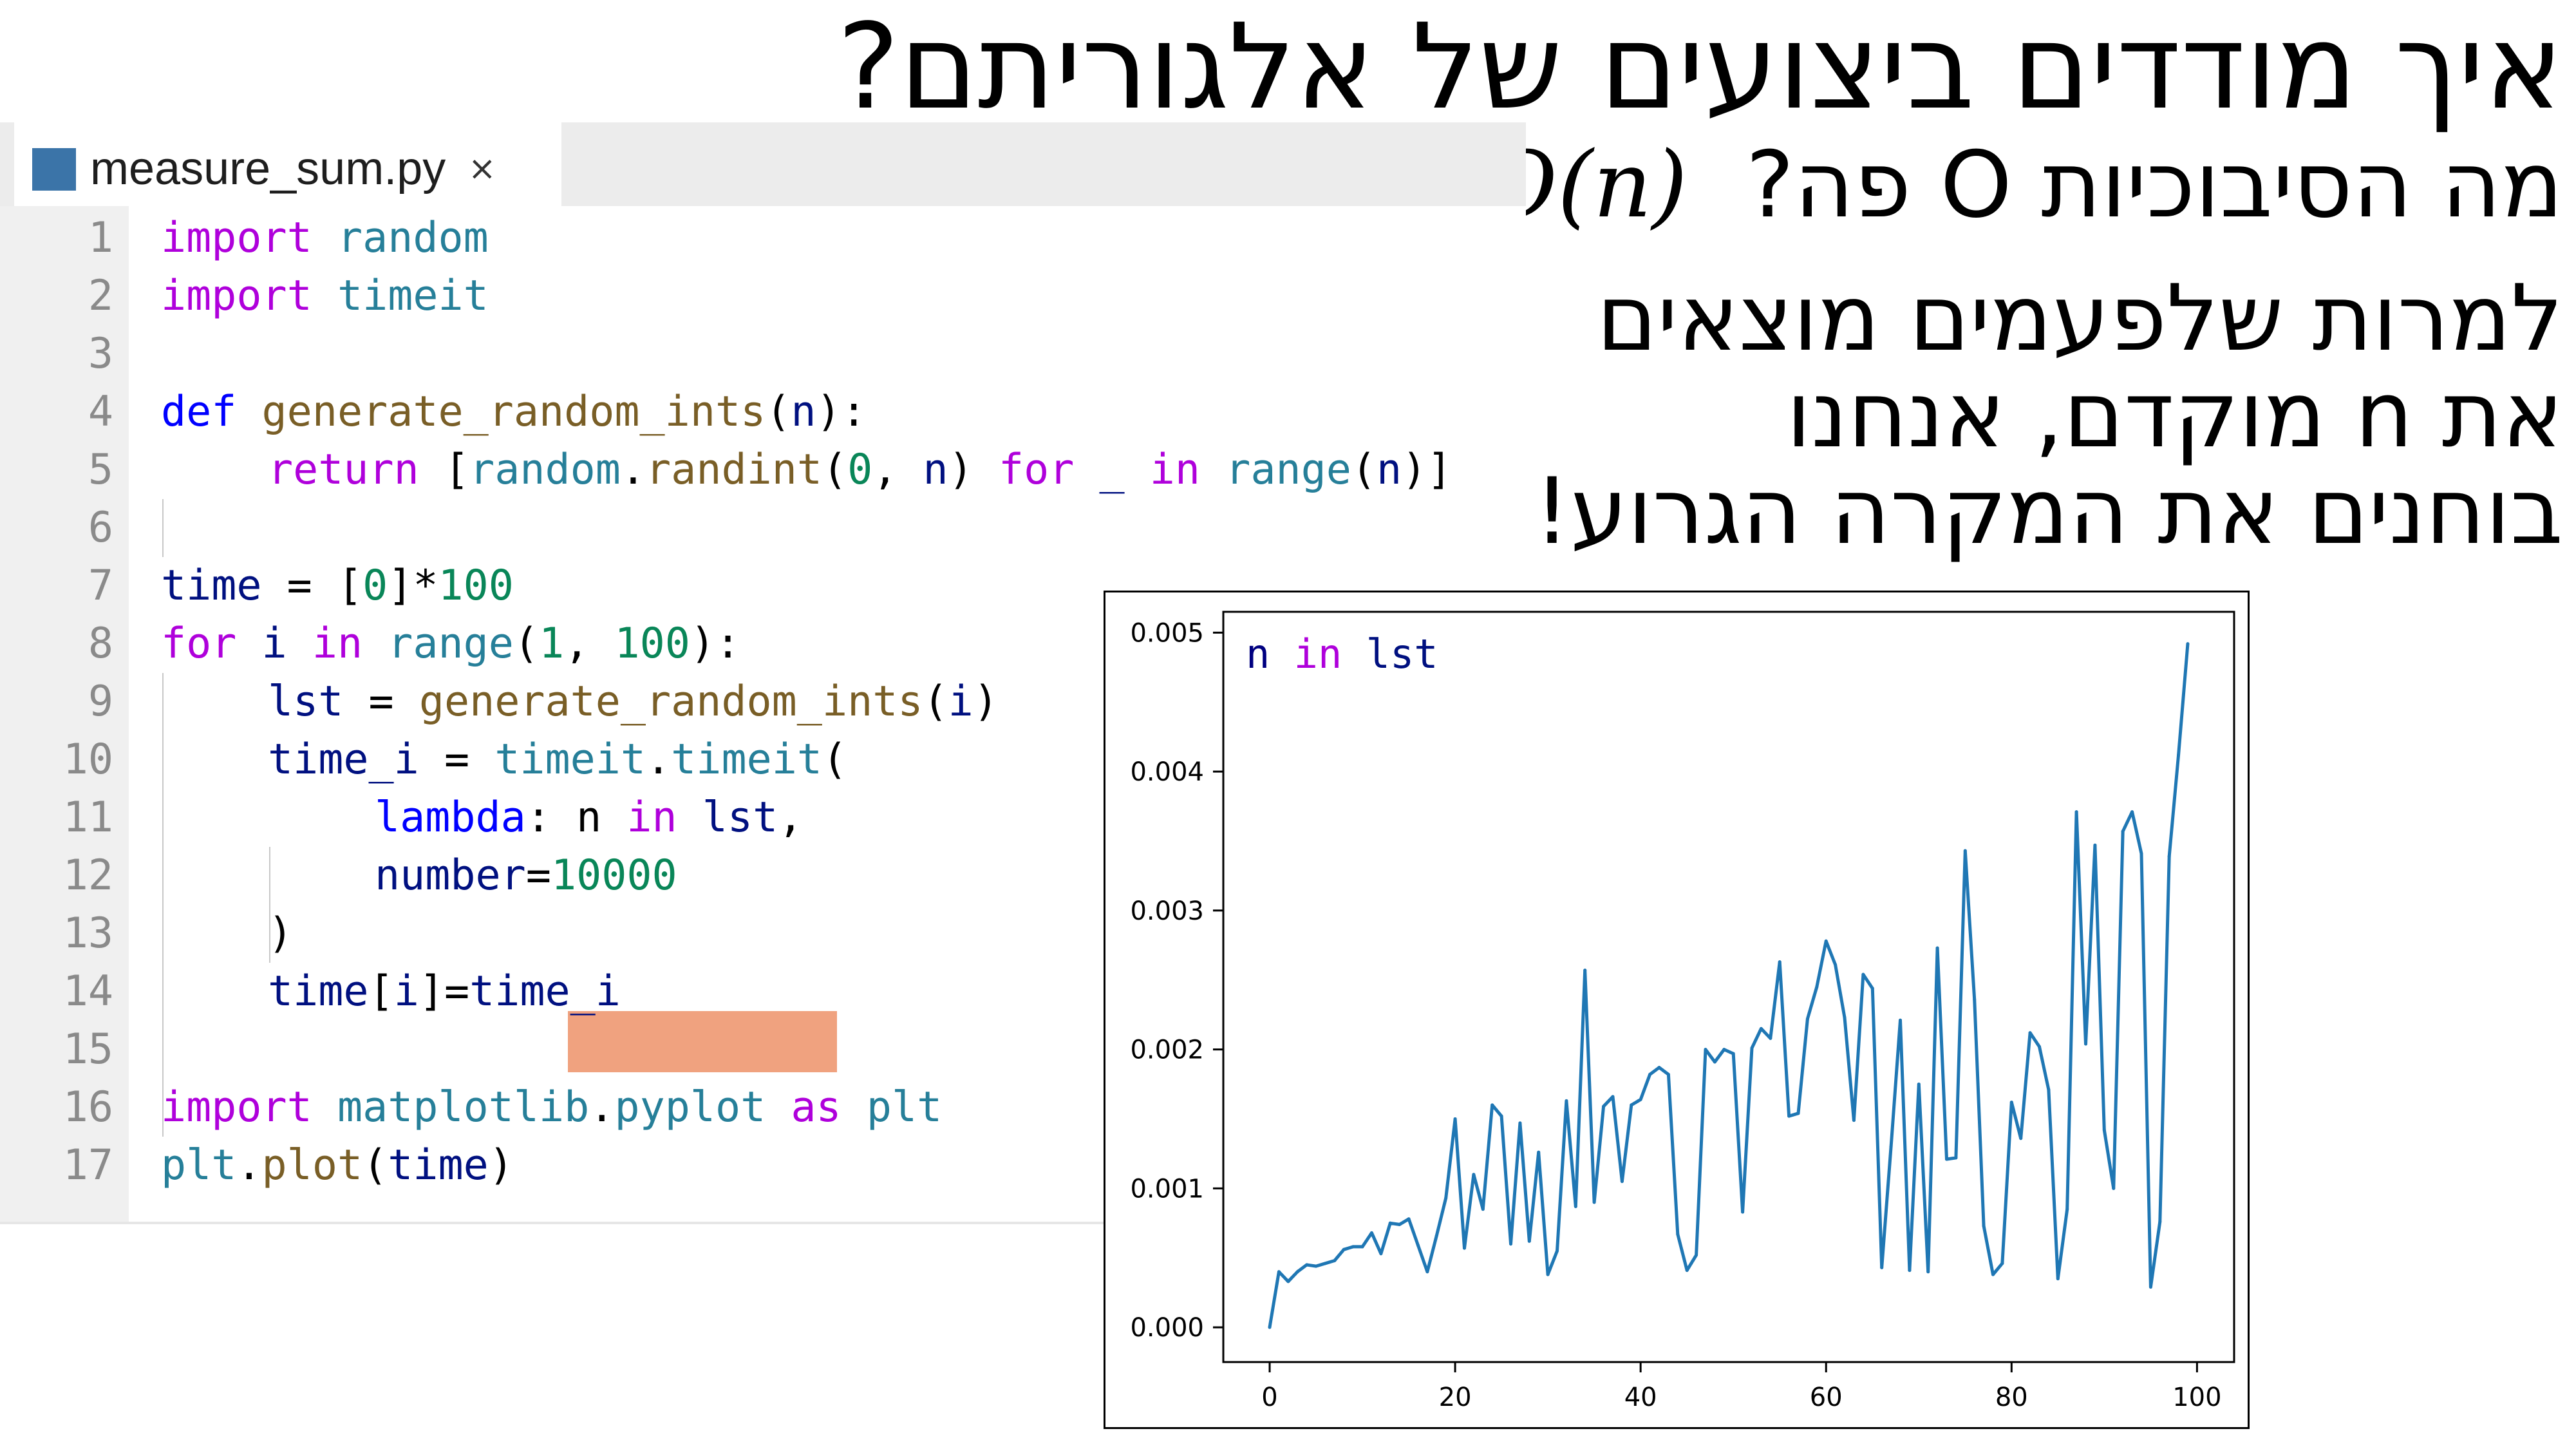  I want to click on line-number: 6, so click(100, 528).